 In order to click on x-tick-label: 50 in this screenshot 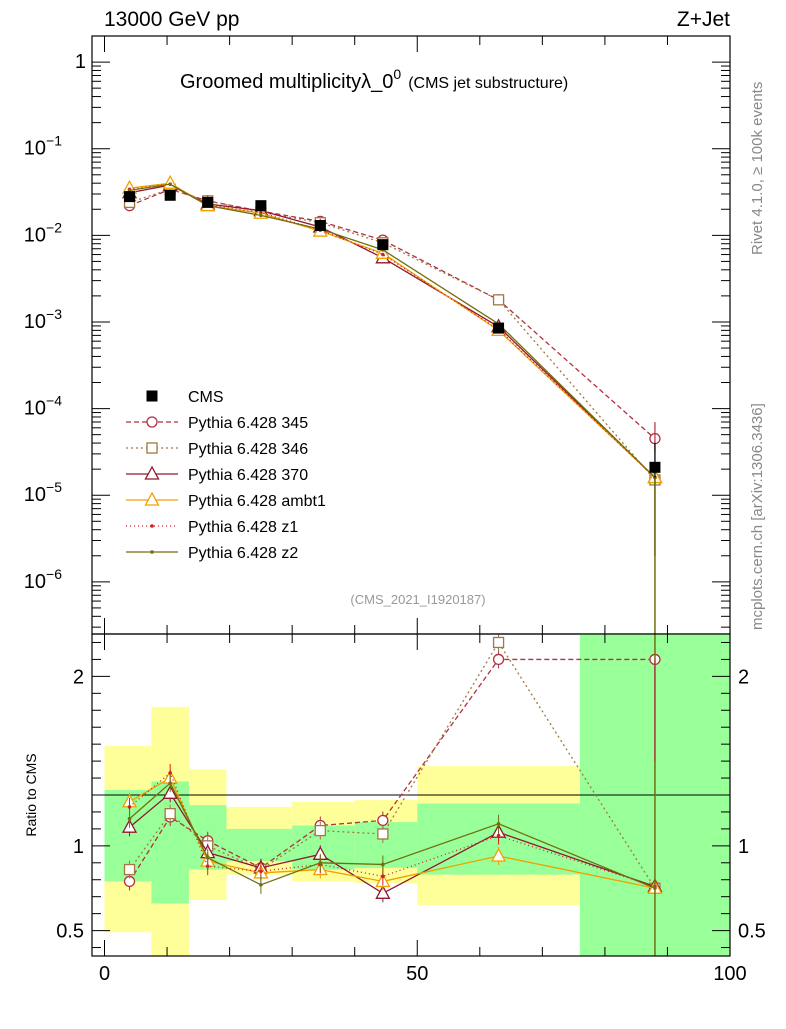, I will do `click(417, 974)`.